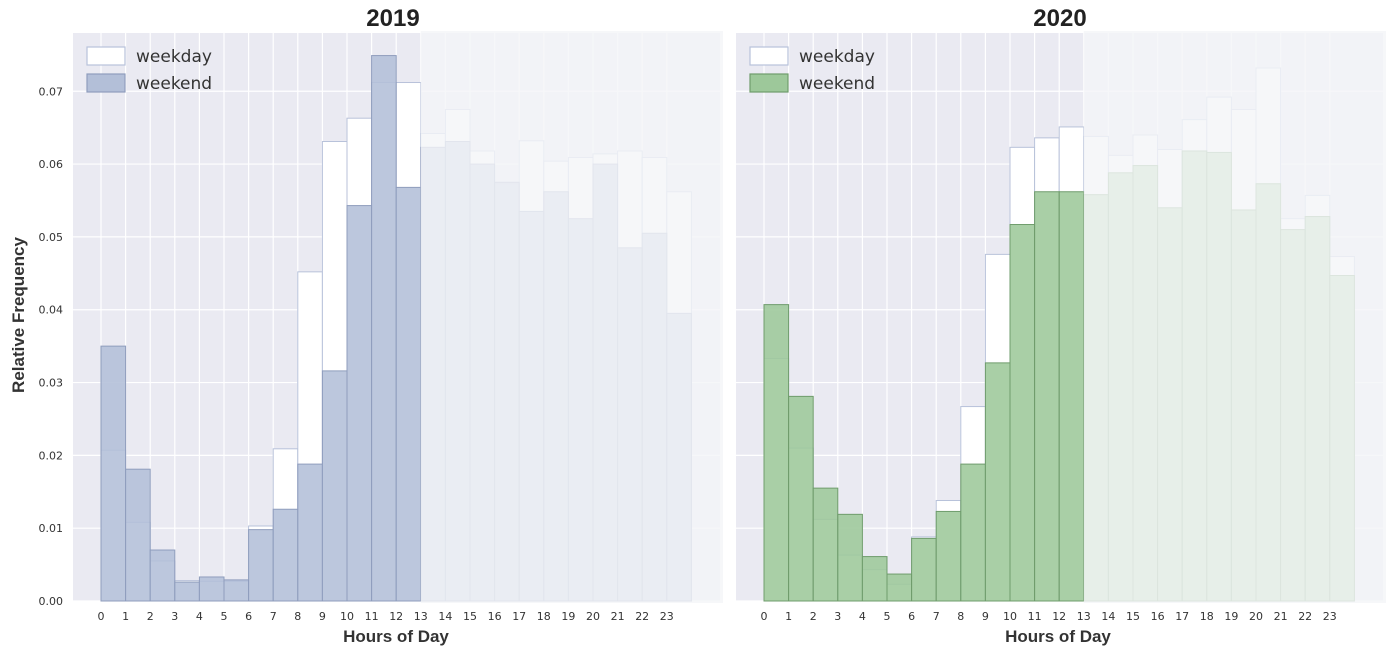 The width and height of the screenshot is (1400, 659). What do you see at coordinates (51, 455) in the screenshot?
I see `y-tick-label: 0.02` at bounding box center [51, 455].